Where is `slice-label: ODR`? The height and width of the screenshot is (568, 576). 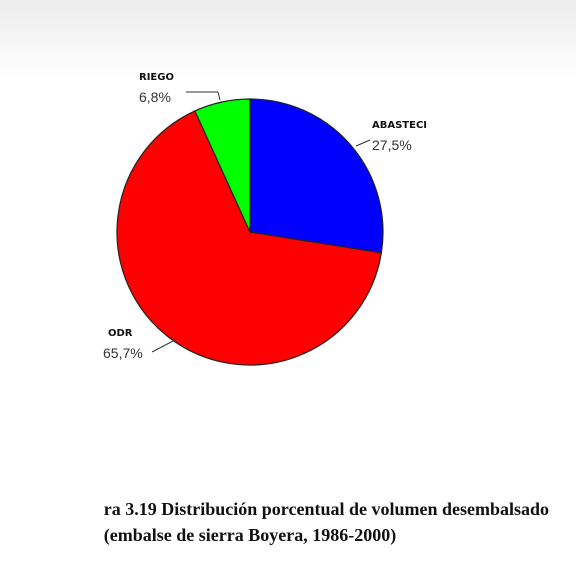 slice-label: ODR is located at coordinates (120, 333).